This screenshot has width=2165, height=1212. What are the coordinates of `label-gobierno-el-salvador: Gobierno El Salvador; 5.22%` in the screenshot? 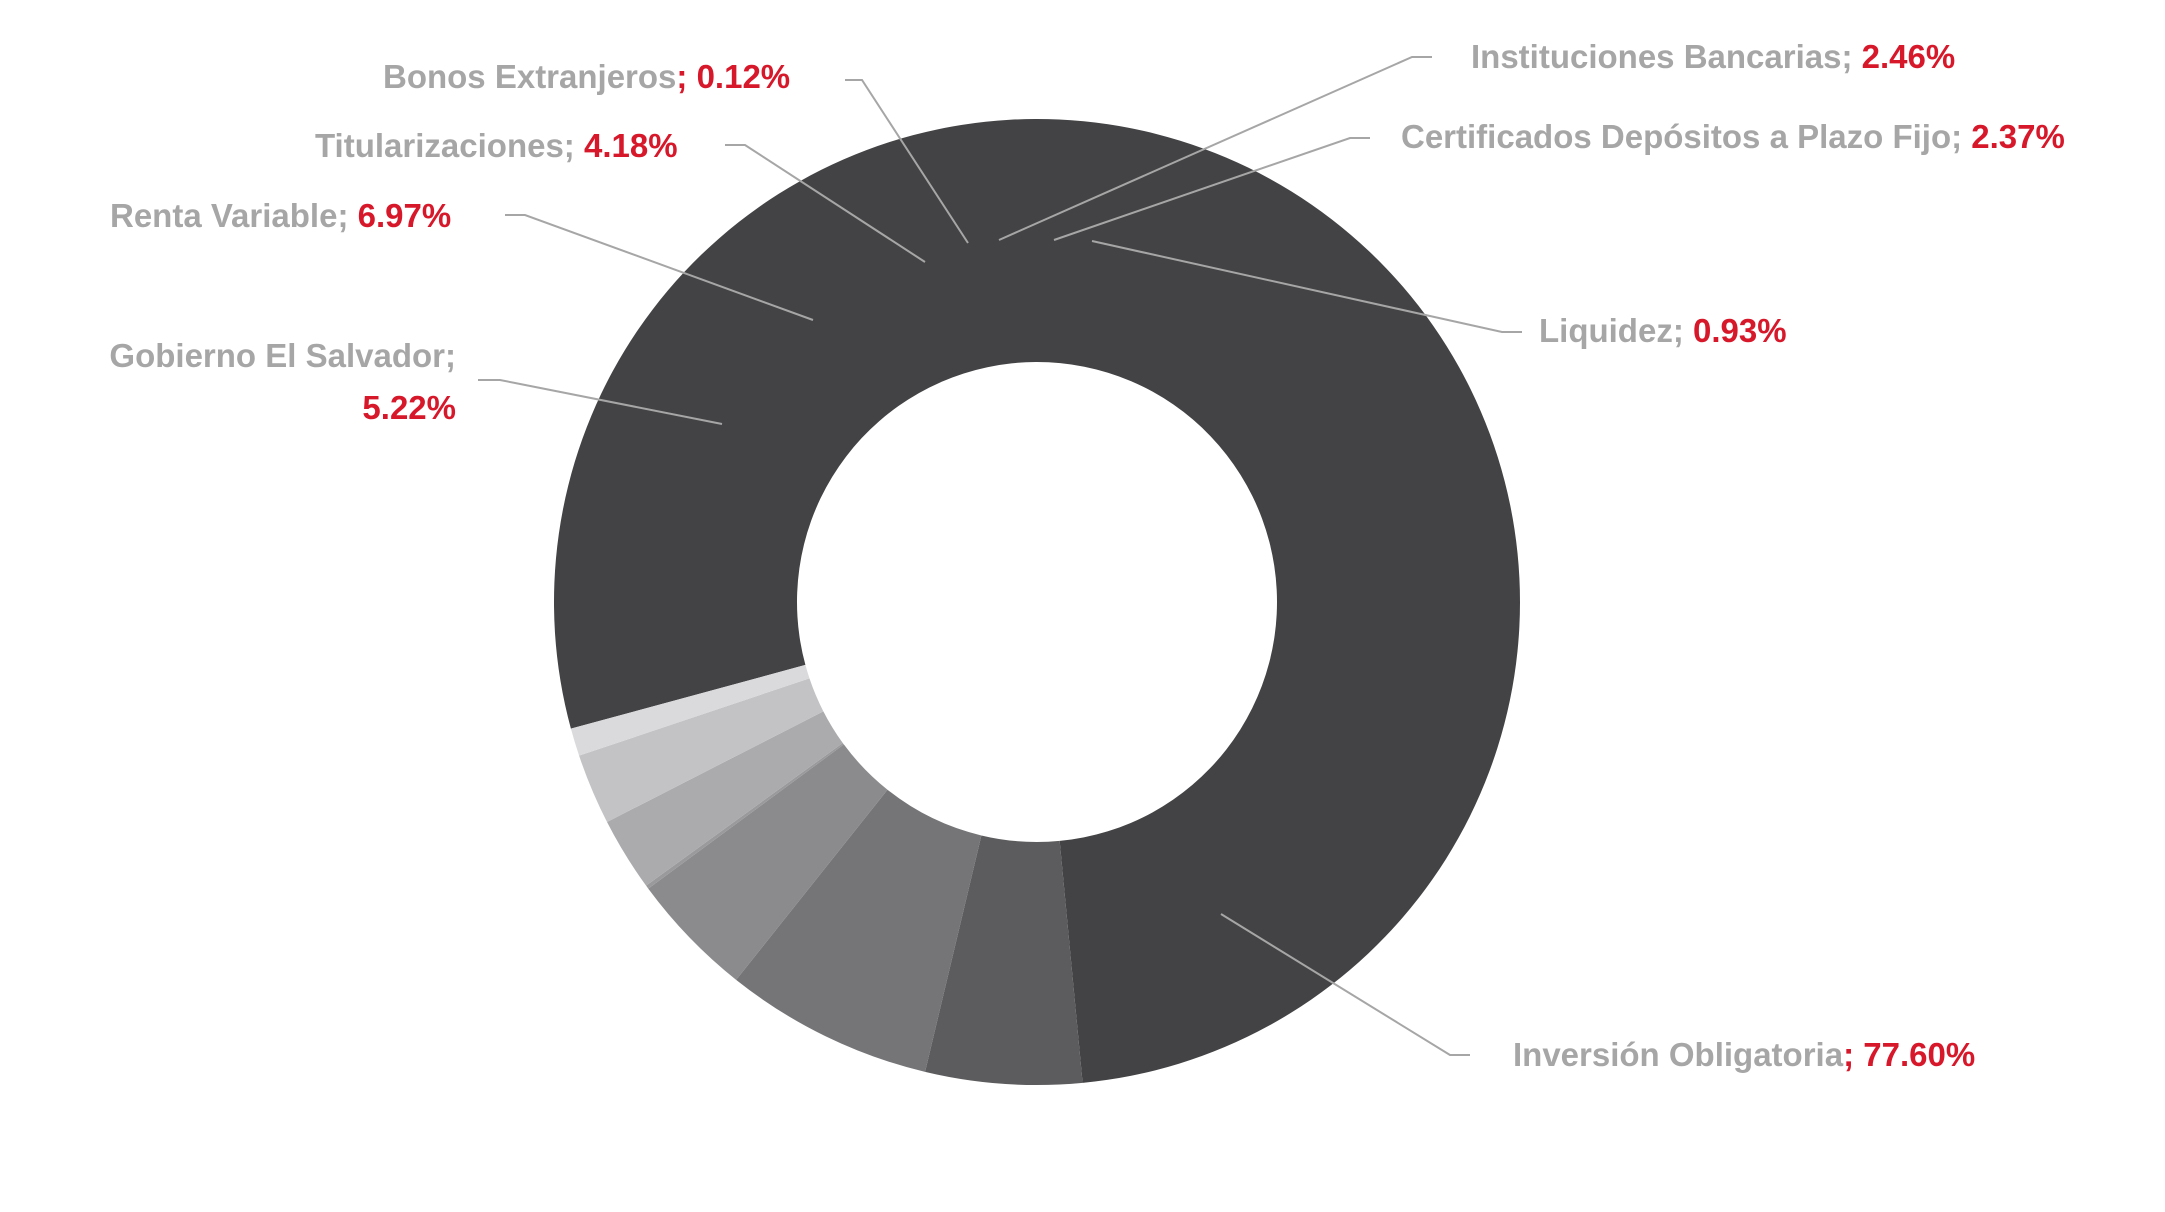 It's located at (268, 382).